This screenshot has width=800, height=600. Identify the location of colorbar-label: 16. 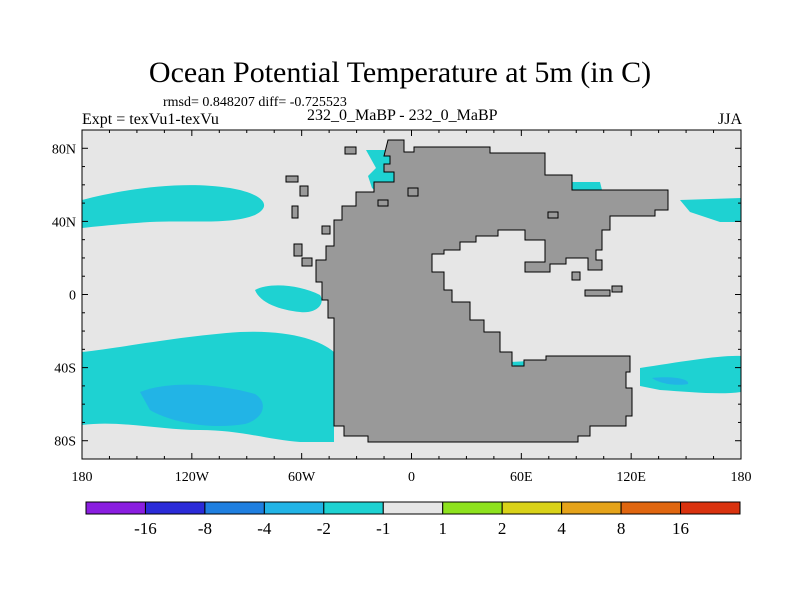
(680, 528).